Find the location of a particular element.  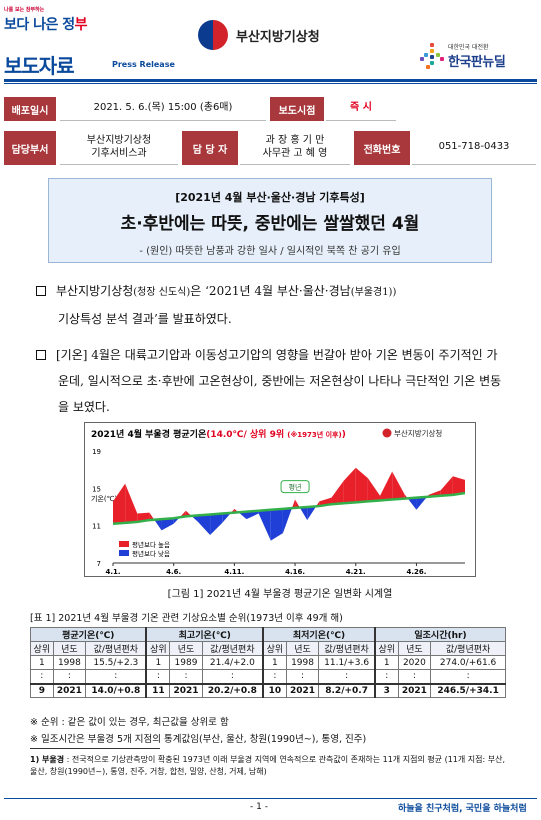

table-cell: 9 is located at coordinates (42, 690).